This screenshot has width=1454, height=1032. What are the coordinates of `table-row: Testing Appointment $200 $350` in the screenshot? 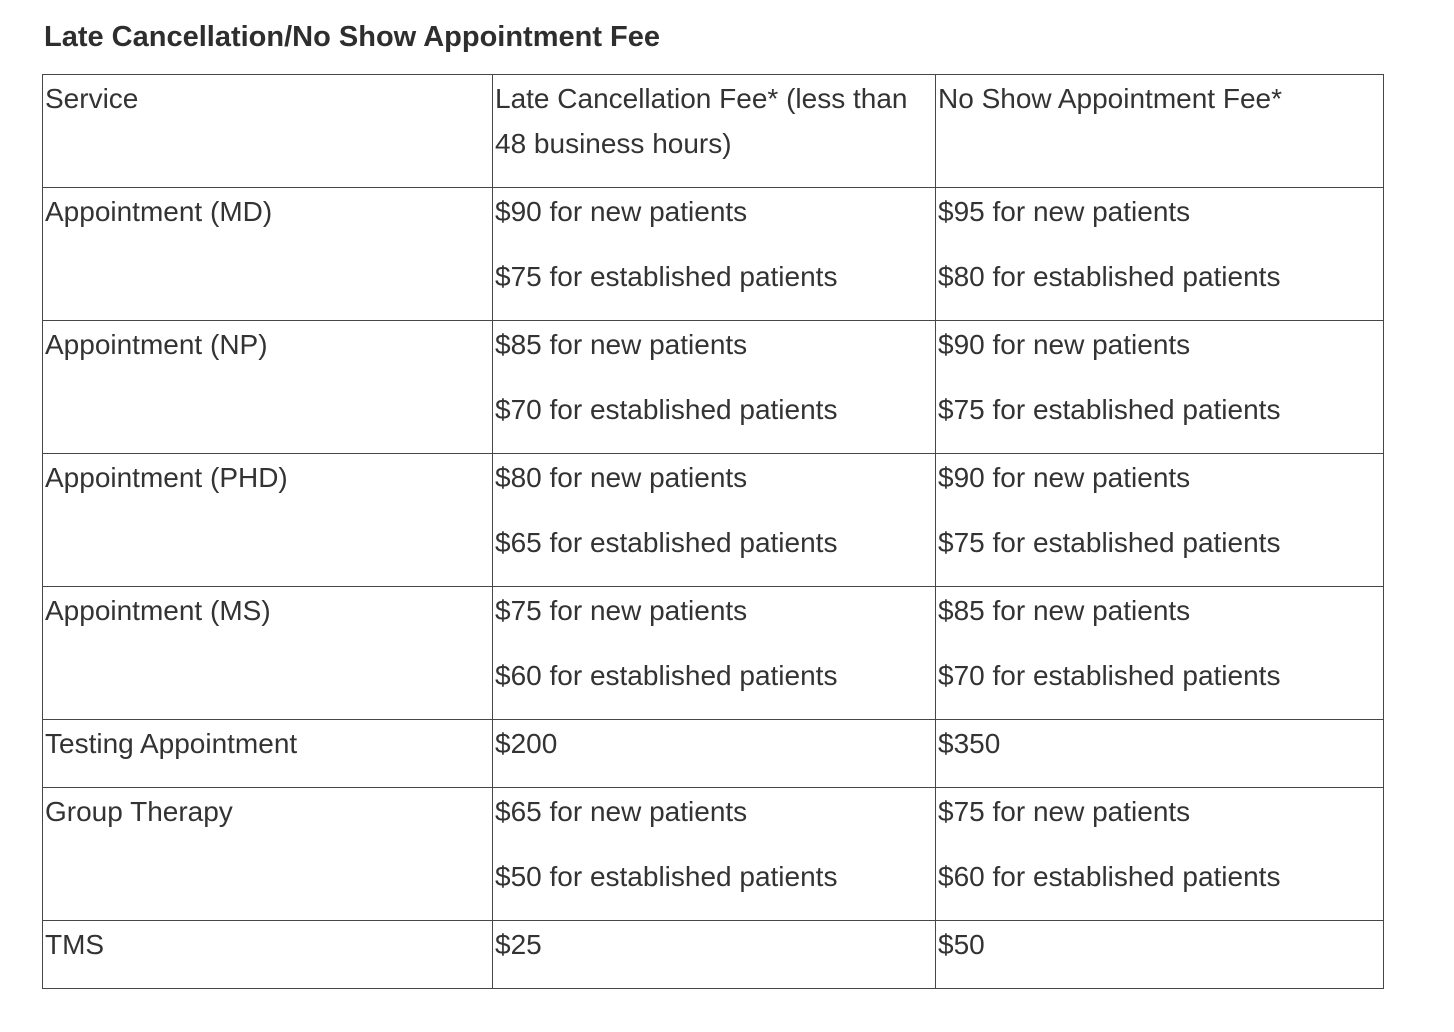 It's located at (713, 753).